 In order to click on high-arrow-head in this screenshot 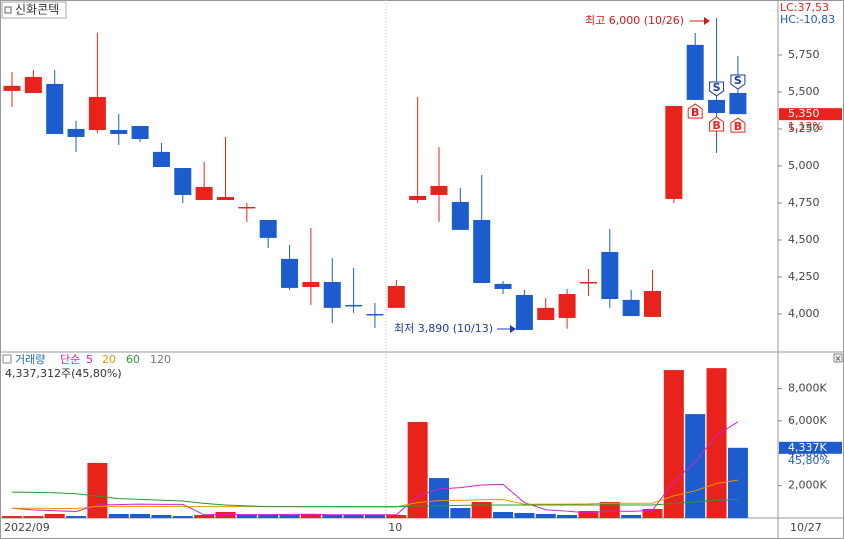, I will do `click(707, 21)`.